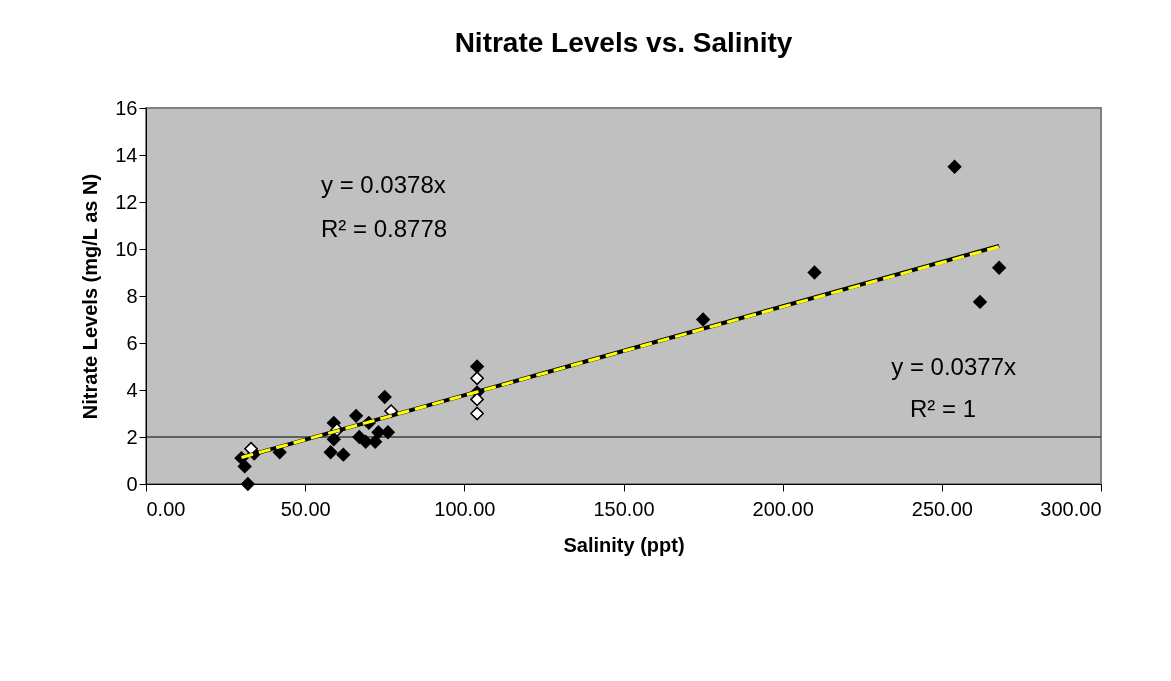  I want to click on y-tick-label: 2, so click(132, 436).